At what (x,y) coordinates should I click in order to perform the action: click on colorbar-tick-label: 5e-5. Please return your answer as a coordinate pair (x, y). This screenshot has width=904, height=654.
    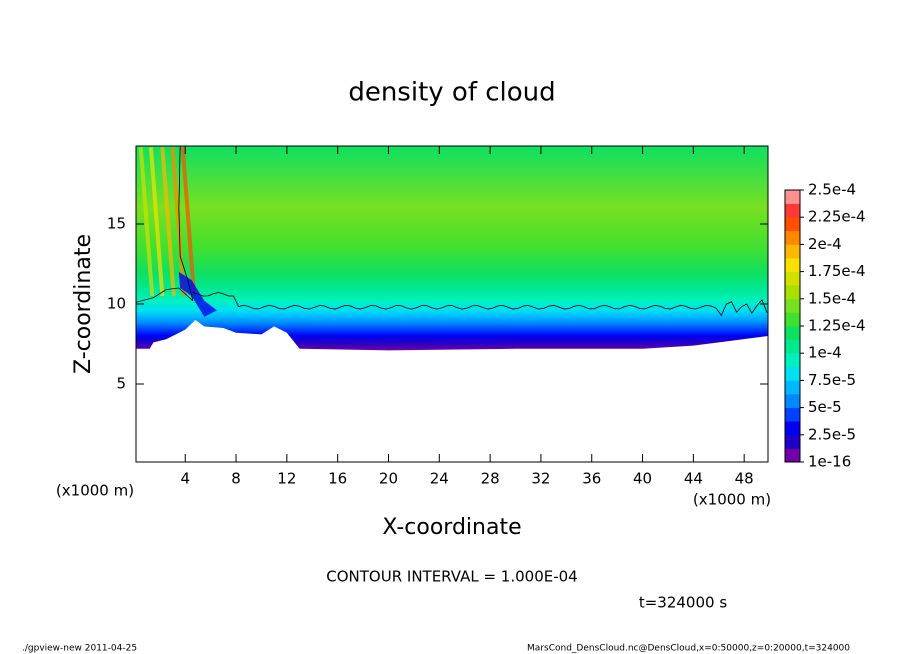
    Looking at the image, I should click on (825, 407).